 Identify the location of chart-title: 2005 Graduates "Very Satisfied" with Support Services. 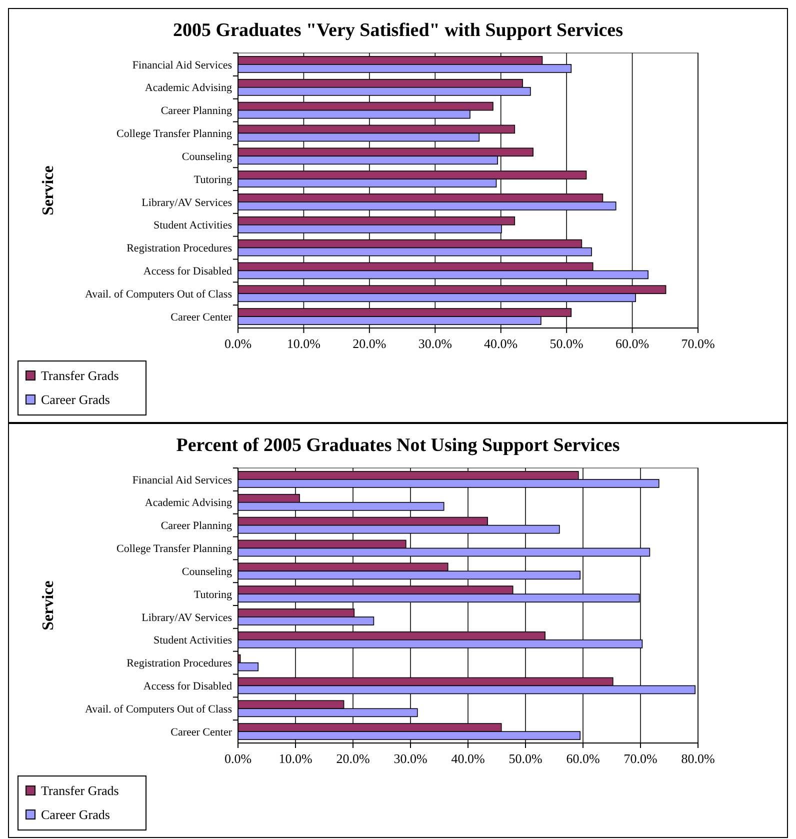
(398, 30).